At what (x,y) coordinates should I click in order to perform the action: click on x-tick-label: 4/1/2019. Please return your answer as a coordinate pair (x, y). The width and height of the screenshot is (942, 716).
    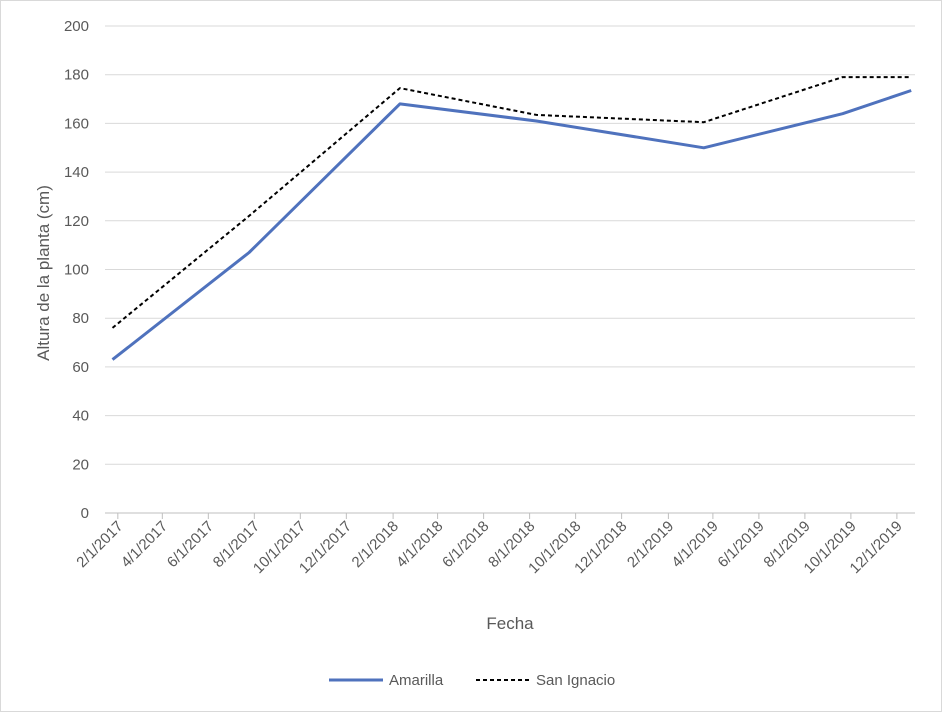
    Looking at the image, I should click on (694, 544).